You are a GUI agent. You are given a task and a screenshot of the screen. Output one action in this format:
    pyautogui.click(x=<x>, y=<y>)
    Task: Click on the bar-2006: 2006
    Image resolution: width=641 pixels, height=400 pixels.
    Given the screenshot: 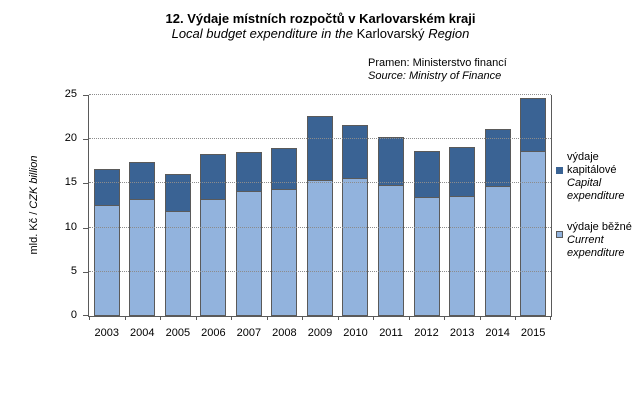 What is the action you would take?
    pyautogui.click(x=213, y=217)
    